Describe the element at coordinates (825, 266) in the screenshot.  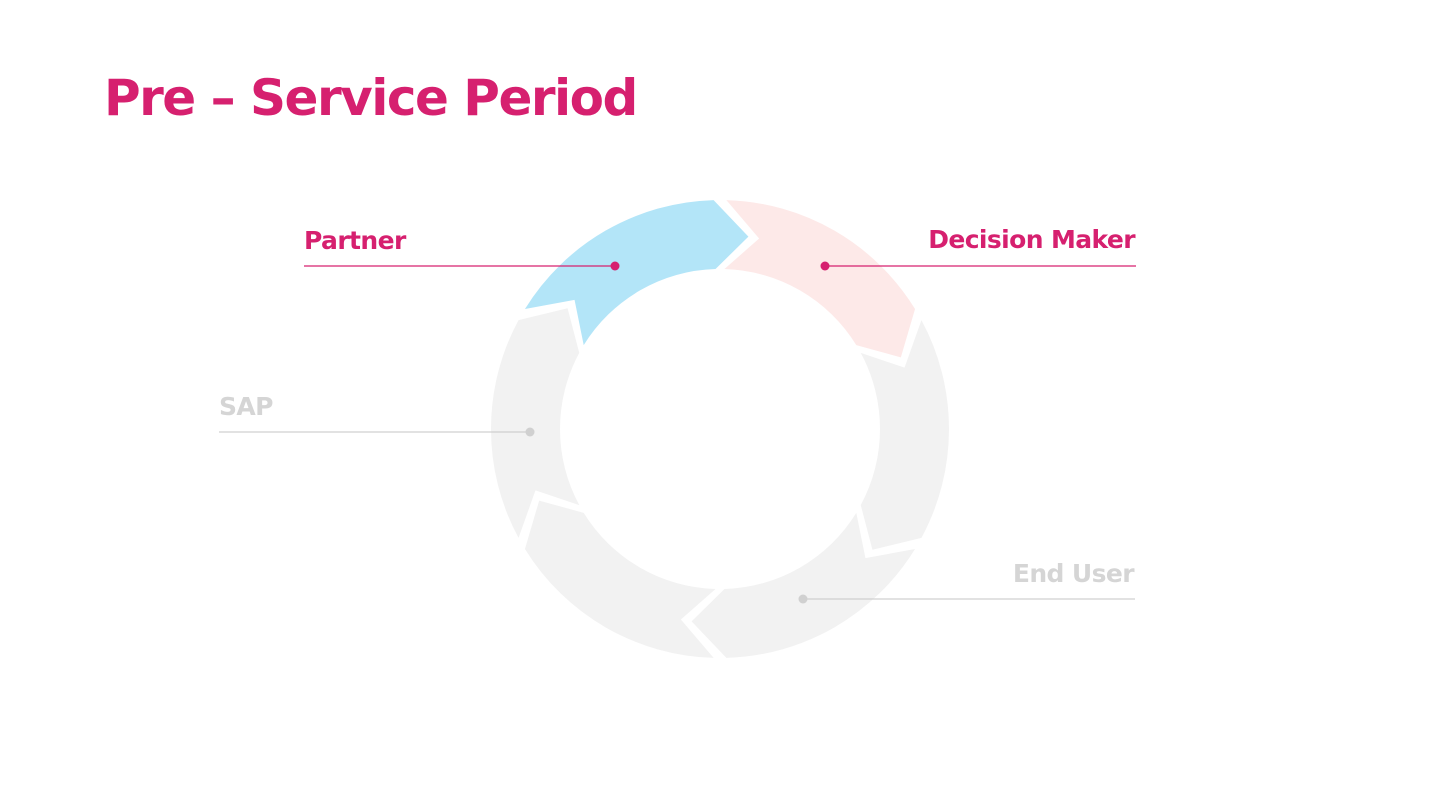
I see `decision-maker-leader-dot` at that location.